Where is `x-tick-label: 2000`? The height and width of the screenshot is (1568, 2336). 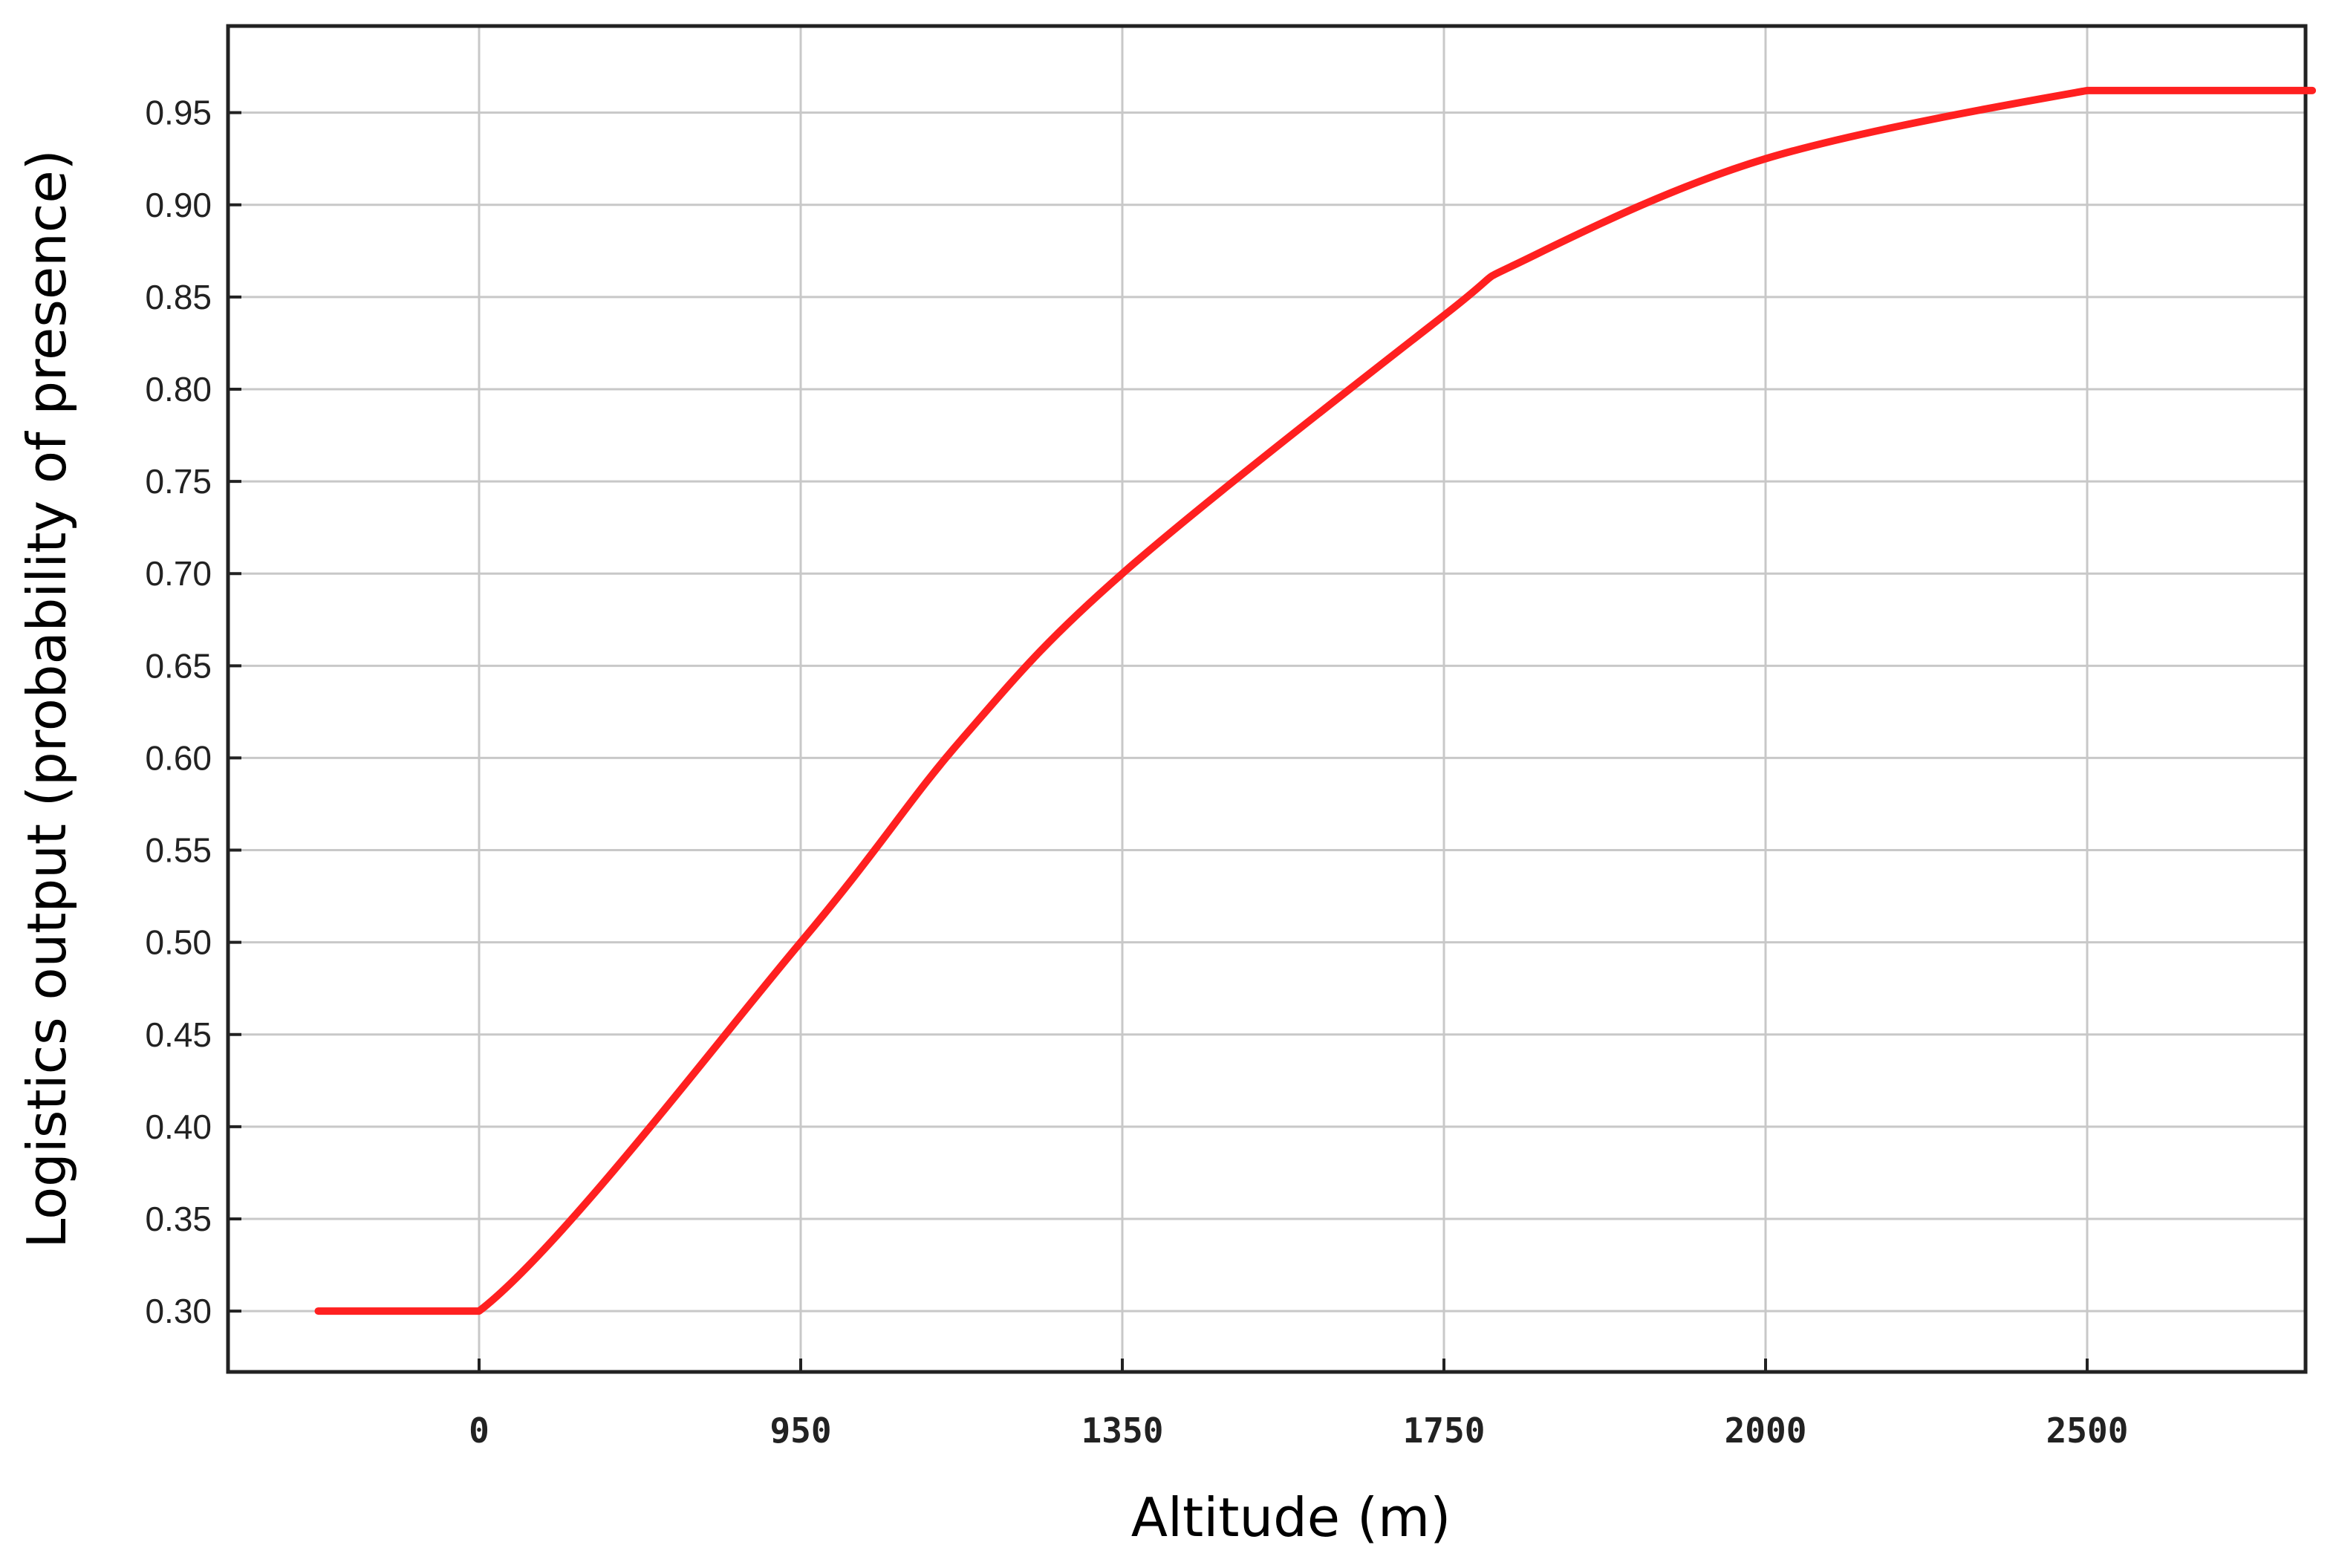 x-tick-label: 2000 is located at coordinates (1766, 1431).